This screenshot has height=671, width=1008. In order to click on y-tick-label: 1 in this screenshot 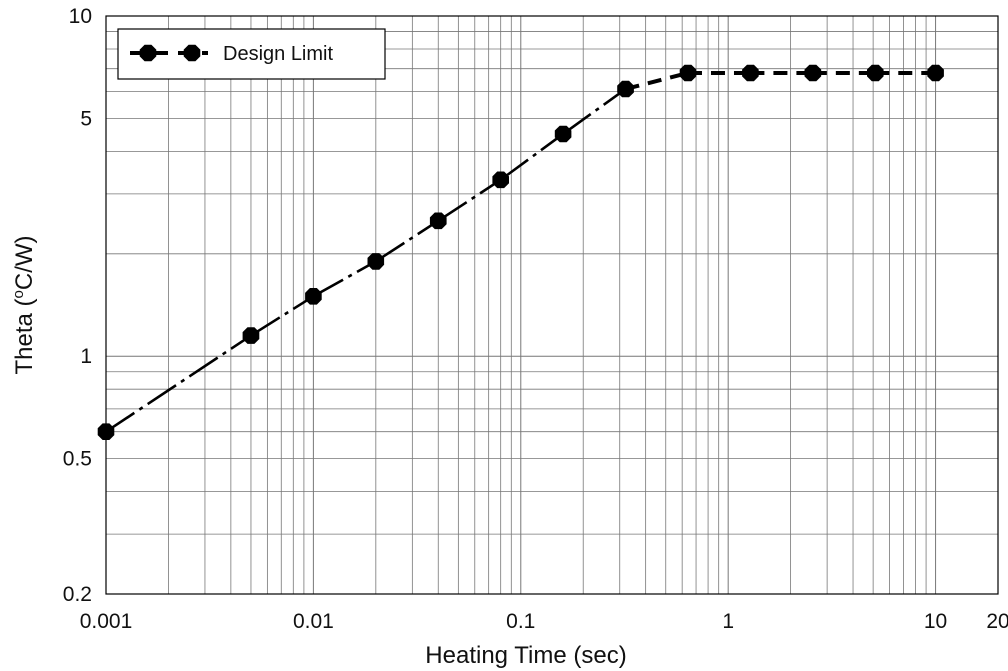, I will do `click(86, 356)`.